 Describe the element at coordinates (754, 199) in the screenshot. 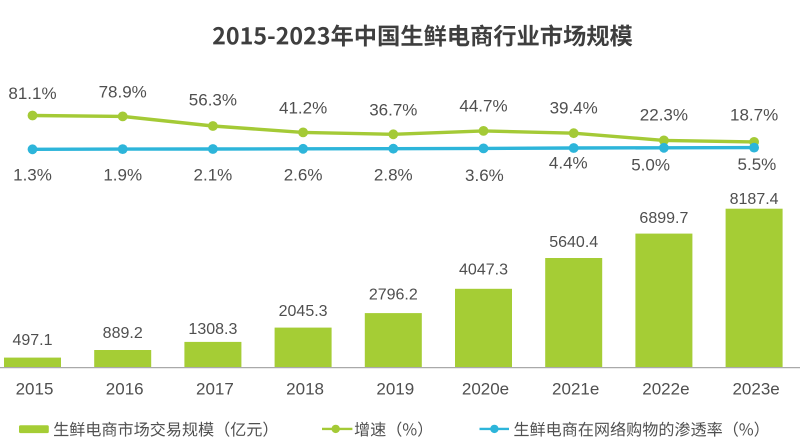

I see `svg-text: 8187.4` at that location.